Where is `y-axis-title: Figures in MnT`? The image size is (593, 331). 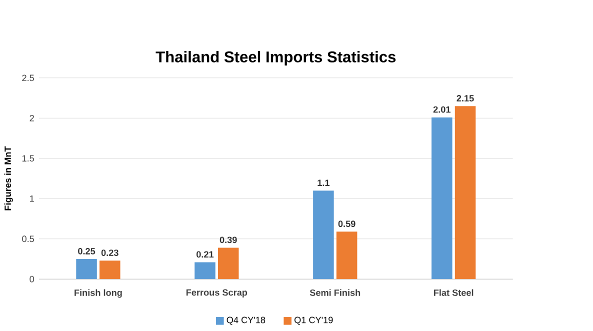
y-axis-title: Figures in MnT is located at coordinates (8, 178).